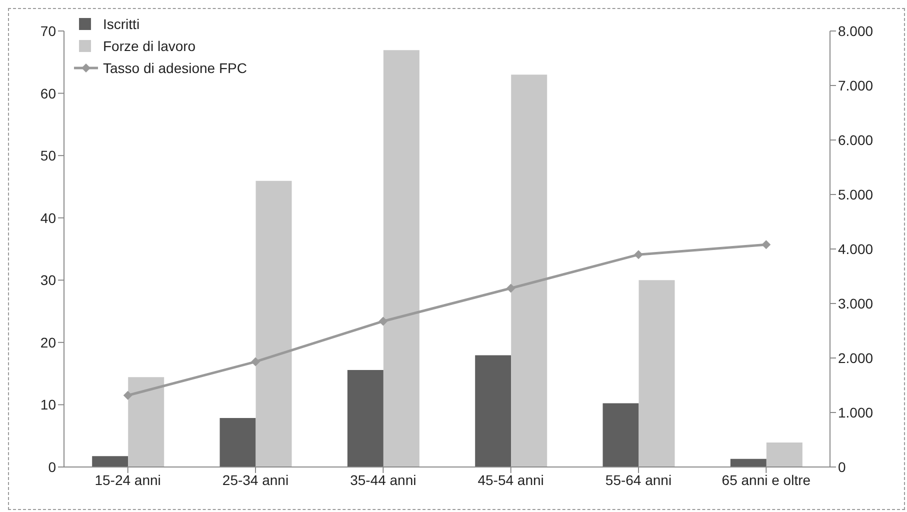 This screenshot has width=907, height=512. What do you see at coordinates (856, 358) in the screenshot?
I see `y2-tick-label: 2.000` at bounding box center [856, 358].